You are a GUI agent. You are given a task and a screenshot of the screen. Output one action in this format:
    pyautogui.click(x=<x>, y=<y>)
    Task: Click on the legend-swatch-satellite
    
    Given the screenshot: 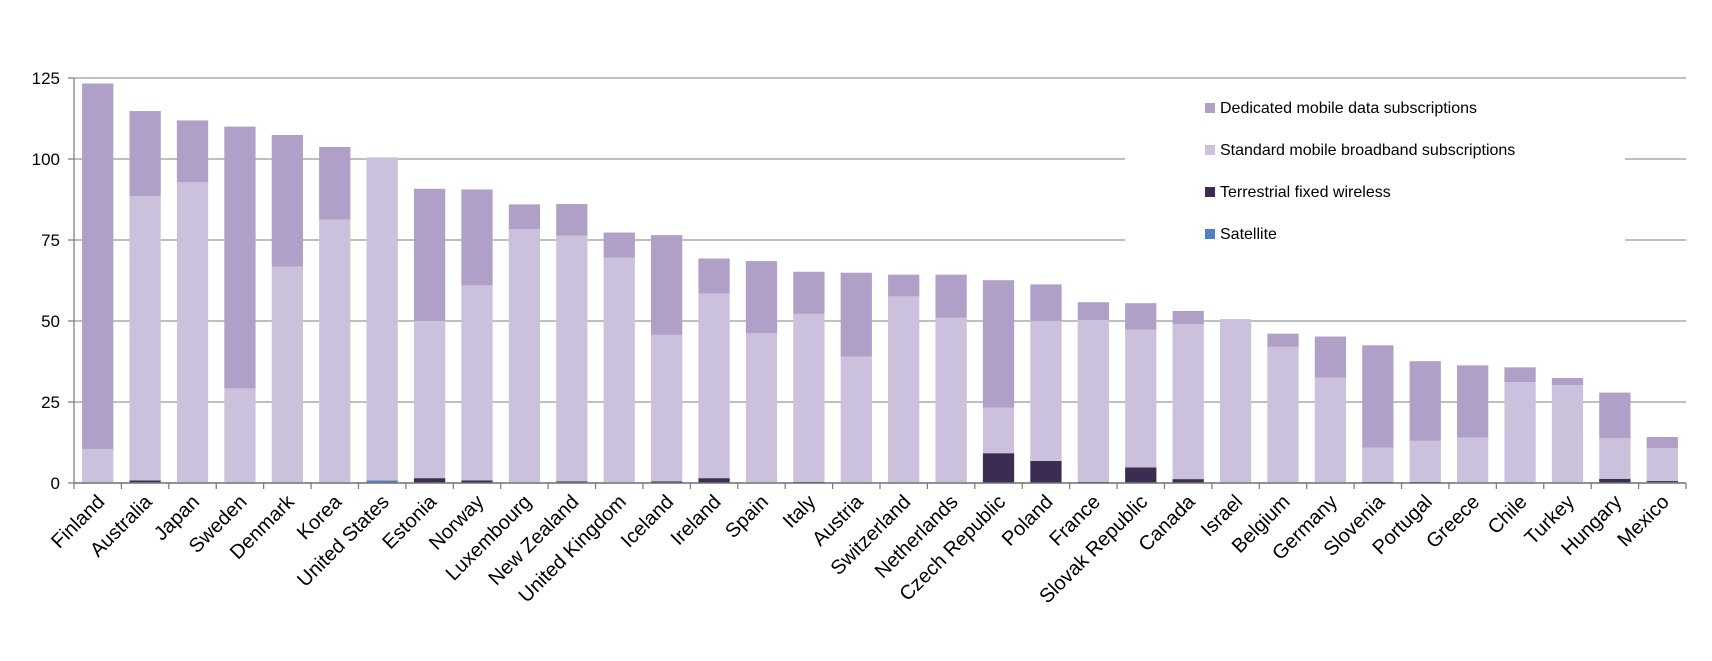 What is the action you would take?
    pyautogui.click(x=1210, y=234)
    